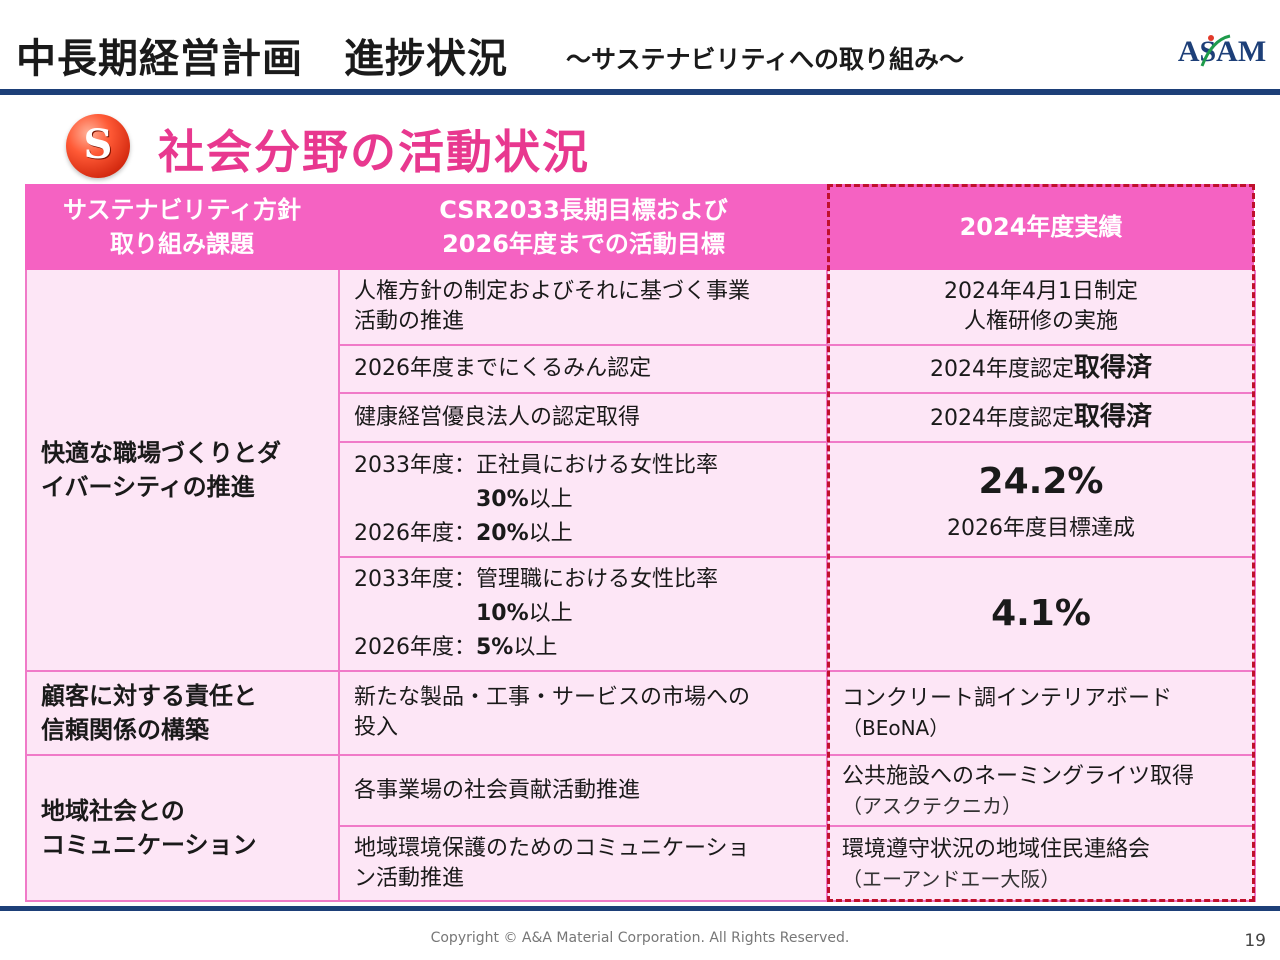 Image resolution: width=1280 pixels, height=960 pixels. What do you see at coordinates (640, 908) in the screenshot?
I see `footer-rule` at bounding box center [640, 908].